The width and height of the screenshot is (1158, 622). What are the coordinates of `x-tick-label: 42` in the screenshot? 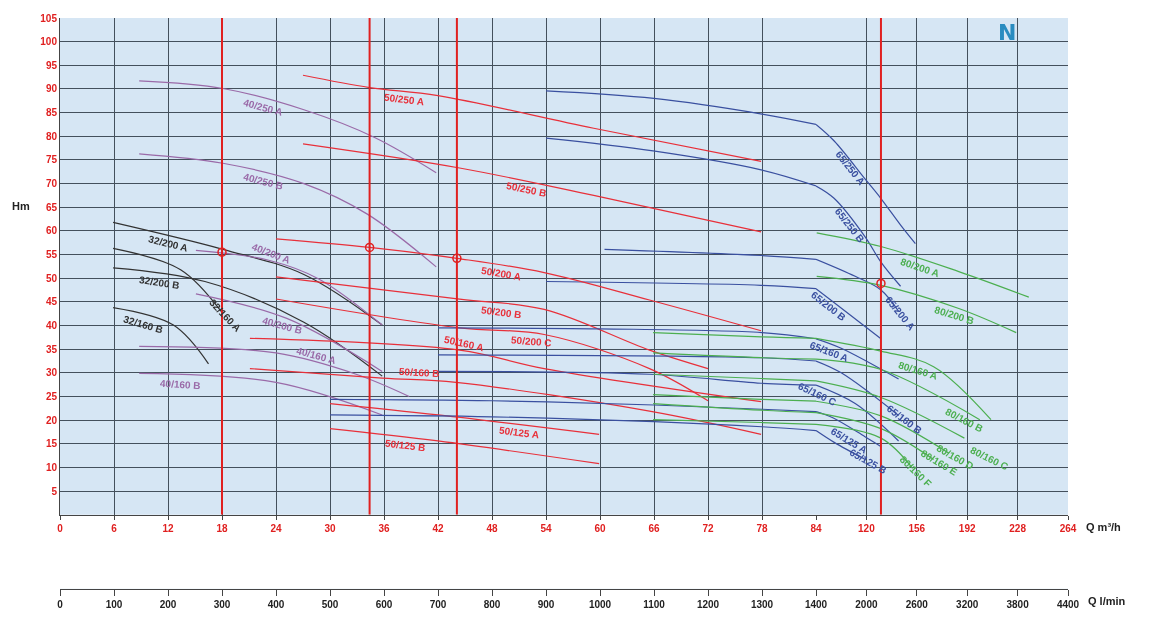 It's located at (438, 528).